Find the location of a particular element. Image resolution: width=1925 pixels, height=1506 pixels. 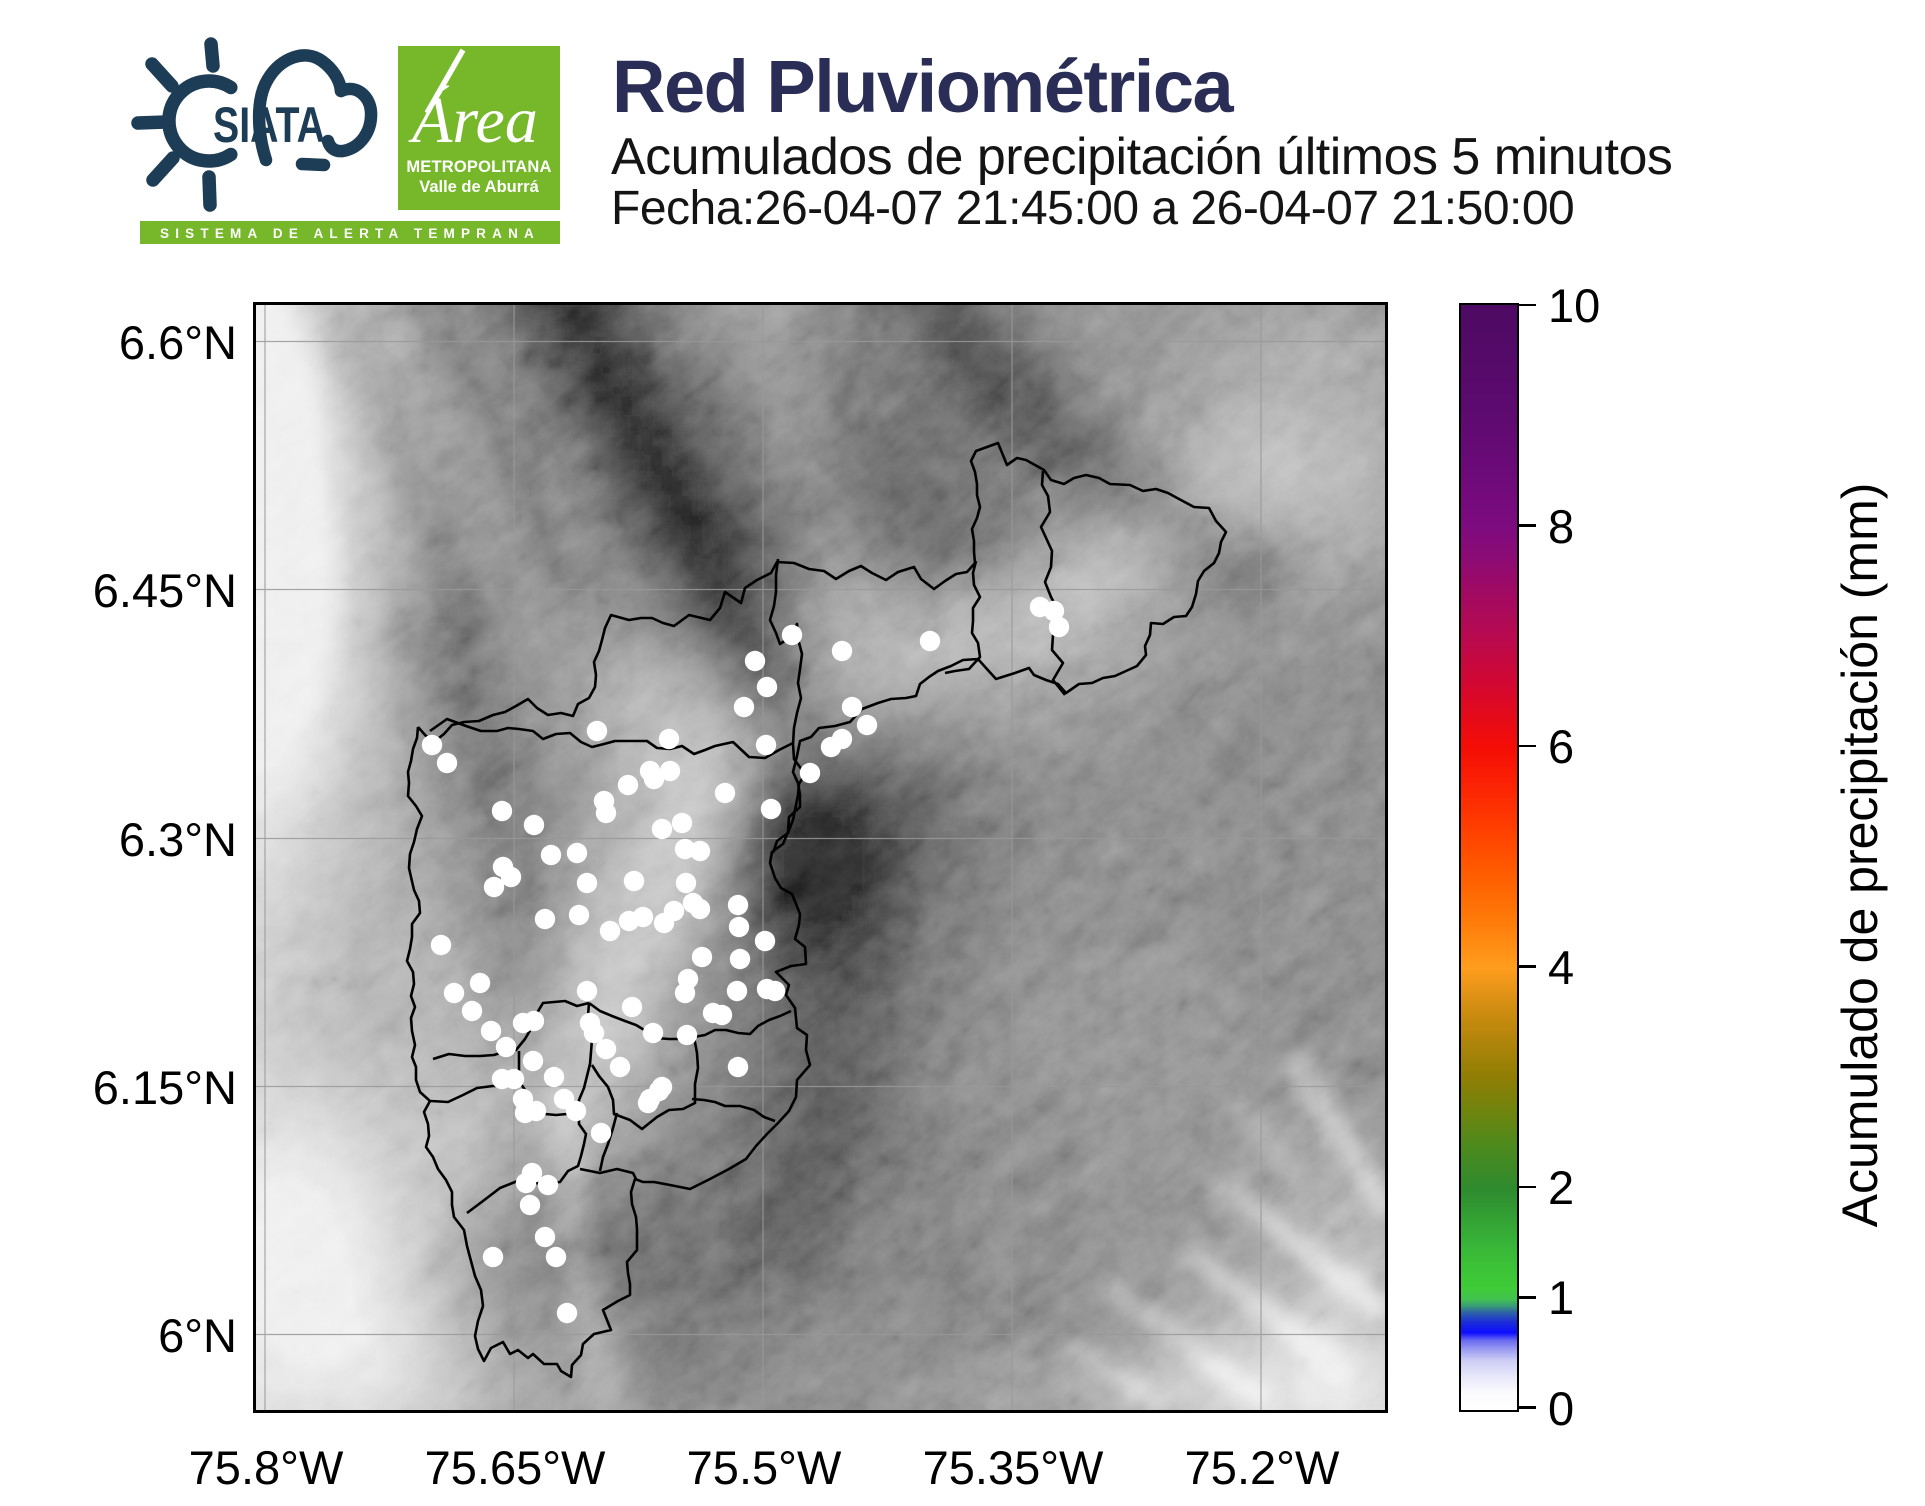

svg-text: Área is located at coordinates (473, 120).